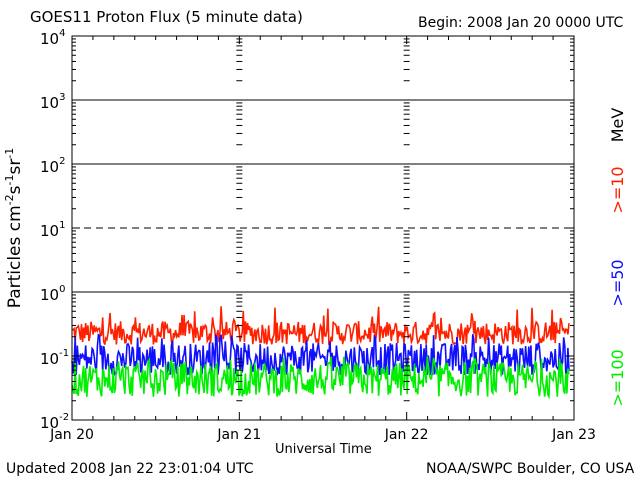 The width and height of the screenshot is (640, 480). Describe the element at coordinates (530, 469) in the screenshot. I see `credit-label: NOAA/SWPC Boulder, CO USA` at that location.